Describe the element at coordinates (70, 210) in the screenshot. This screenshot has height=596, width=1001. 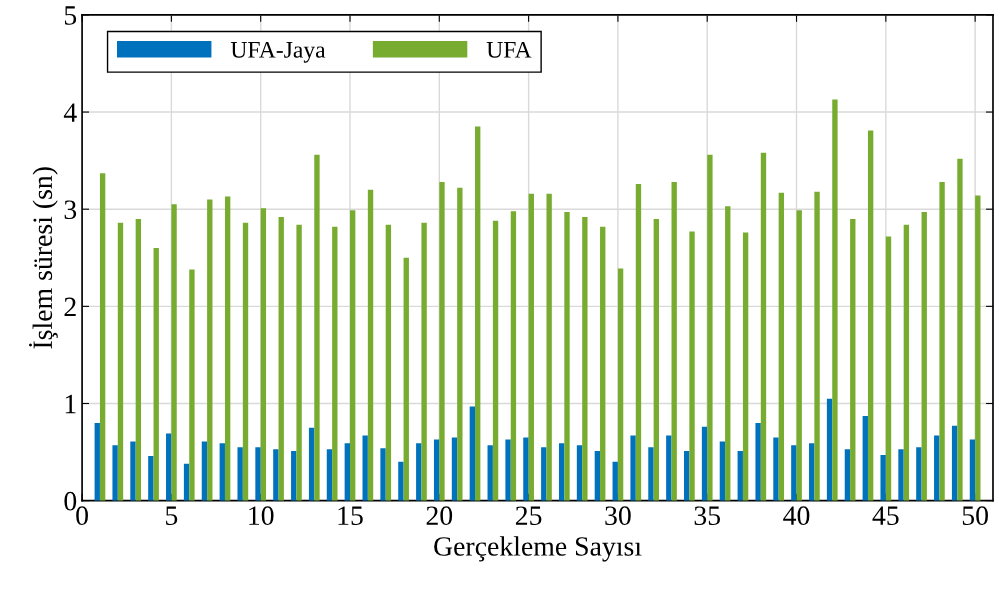
I see `y-tick-label: 3` at that location.